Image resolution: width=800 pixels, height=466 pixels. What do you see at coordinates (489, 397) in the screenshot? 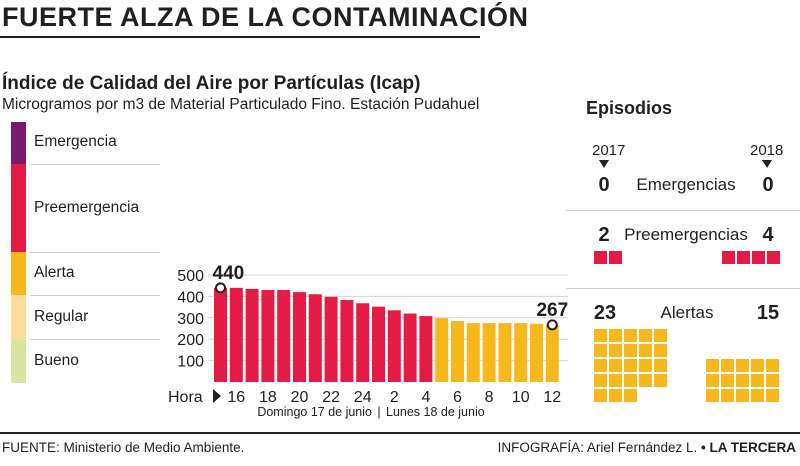
I see `x-tick-label: 8` at bounding box center [489, 397].